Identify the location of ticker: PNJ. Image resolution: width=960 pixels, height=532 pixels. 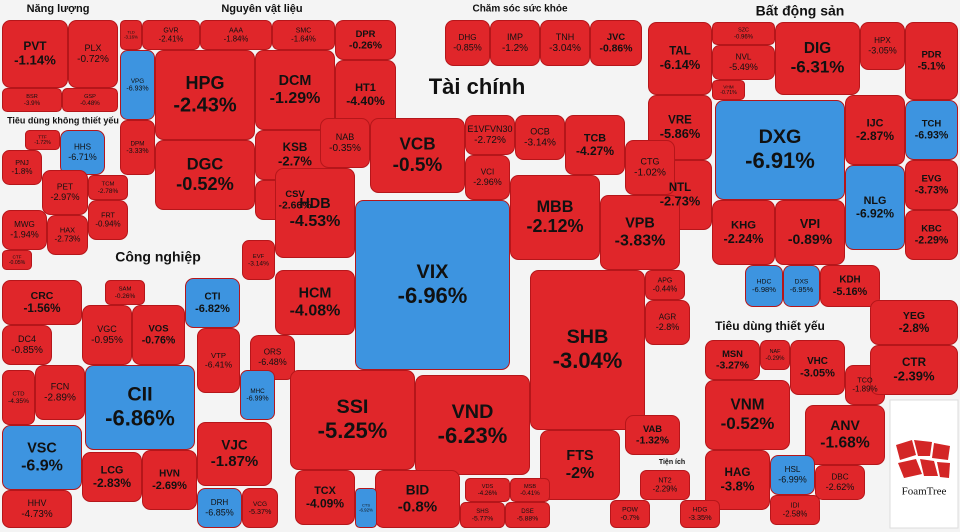
(22, 162).